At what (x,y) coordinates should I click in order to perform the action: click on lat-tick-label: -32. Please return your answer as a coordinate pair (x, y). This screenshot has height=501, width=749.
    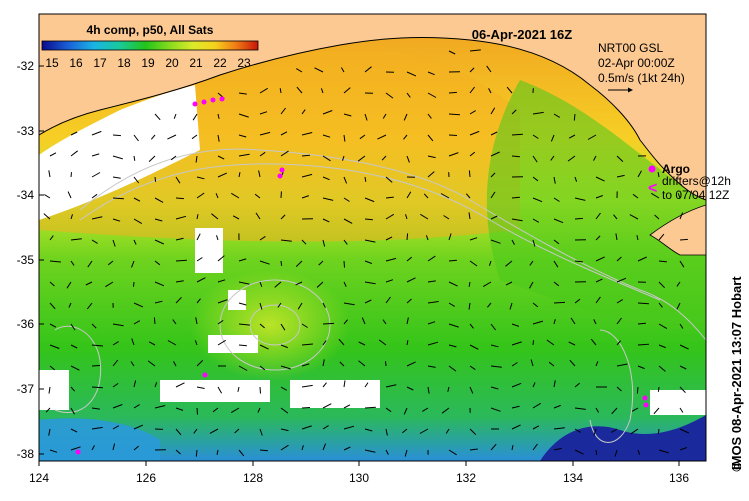
    Looking at the image, I should click on (26, 66).